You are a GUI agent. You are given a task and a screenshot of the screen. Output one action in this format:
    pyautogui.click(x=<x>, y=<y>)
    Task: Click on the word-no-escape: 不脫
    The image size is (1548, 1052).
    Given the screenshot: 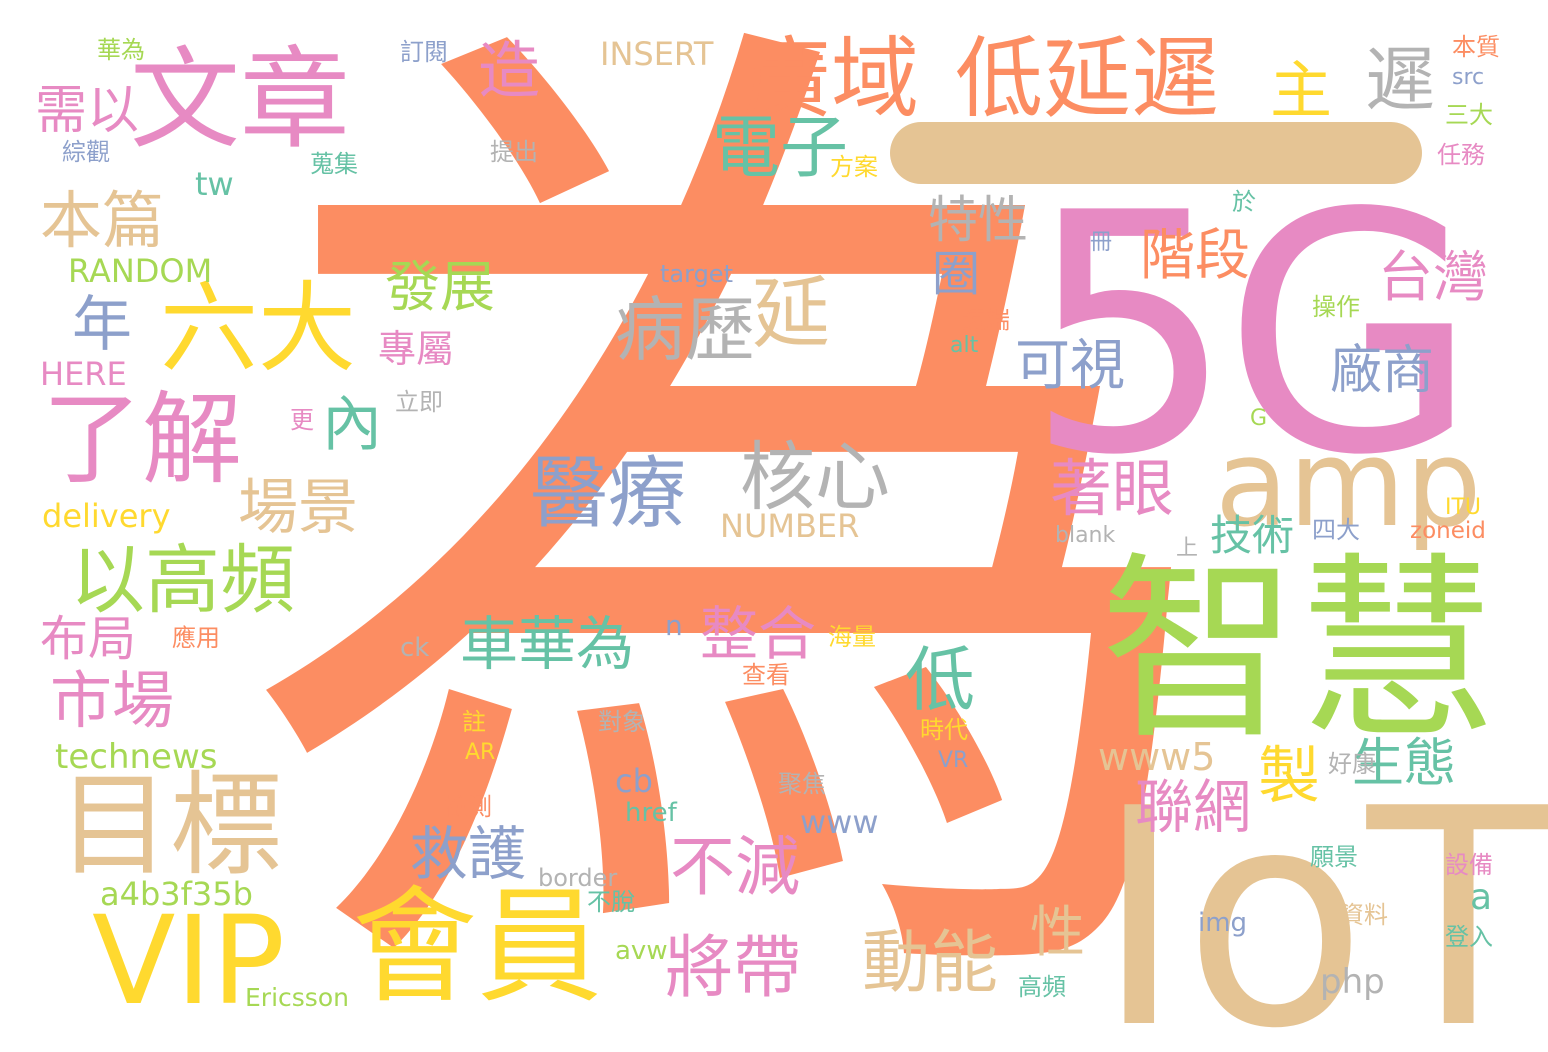 What is the action you would take?
    pyautogui.click(x=611, y=902)
    